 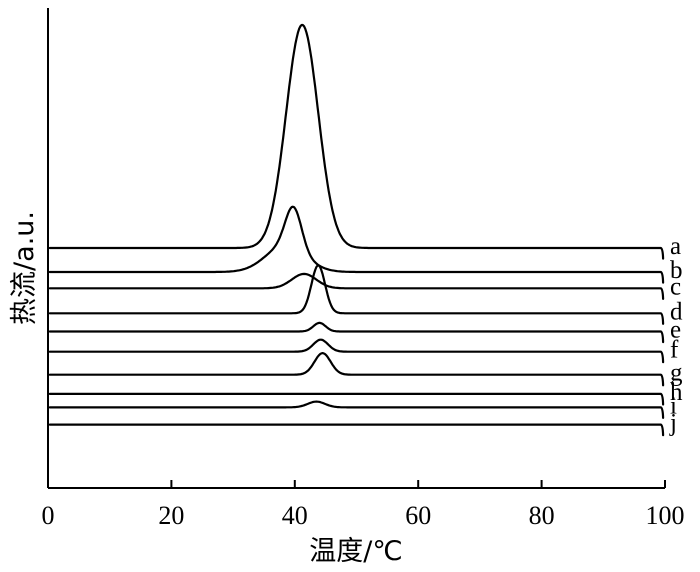 I want to click on x-tick-label: 40, so click(x=295, y=515).